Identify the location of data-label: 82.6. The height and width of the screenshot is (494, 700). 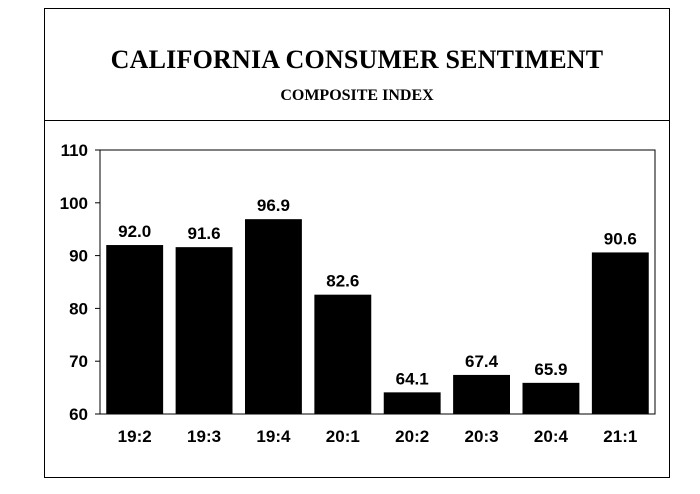
(342, 281).